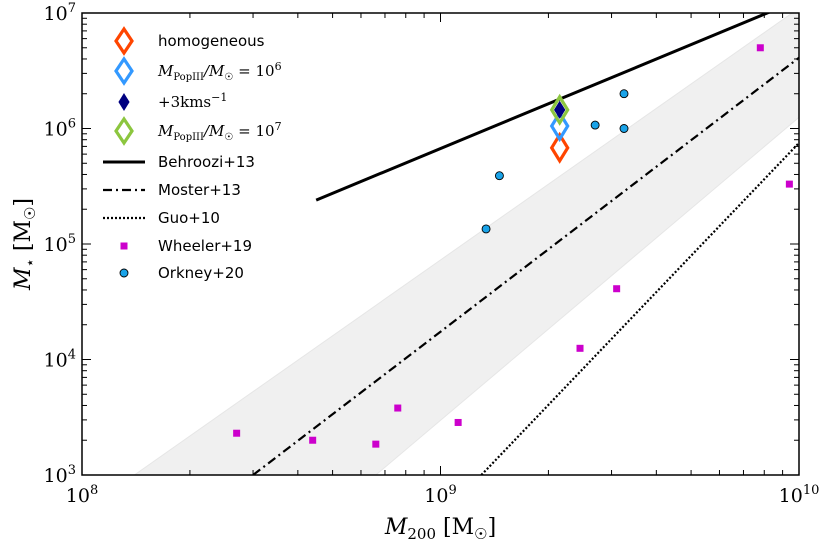 This screenshot has width=831, height=546. Describe the element at coordinates (124, 131) in the screenshot. I see `legend-marker-popiii7` at that location.